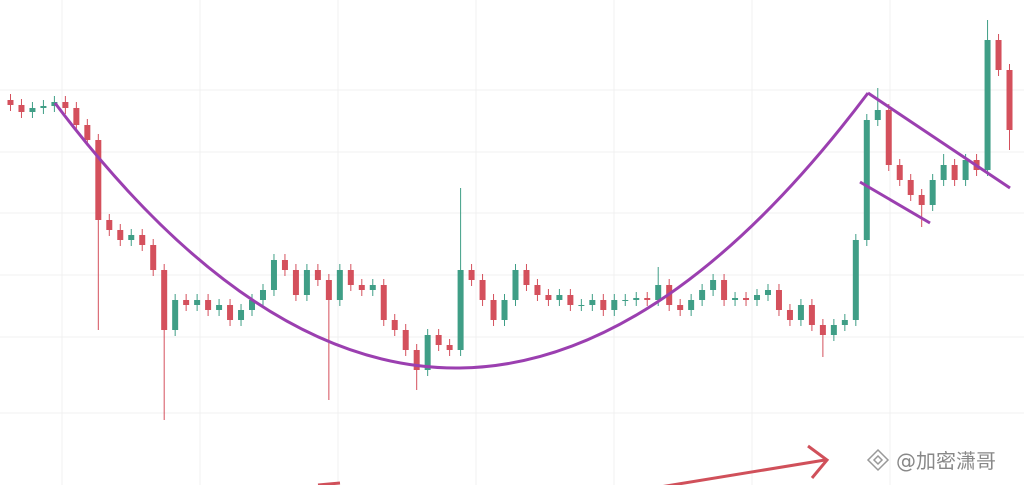 The width and height of the screenshot is (1024, 485). I want to click on watermark-text: @加密潇哥, so click(946, 461).